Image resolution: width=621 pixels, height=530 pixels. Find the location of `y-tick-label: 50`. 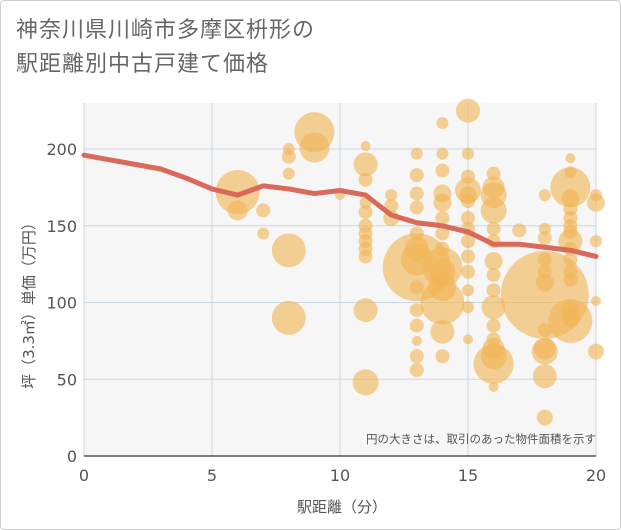

y-tick-label: 50 is located at coordinates (67, 379).